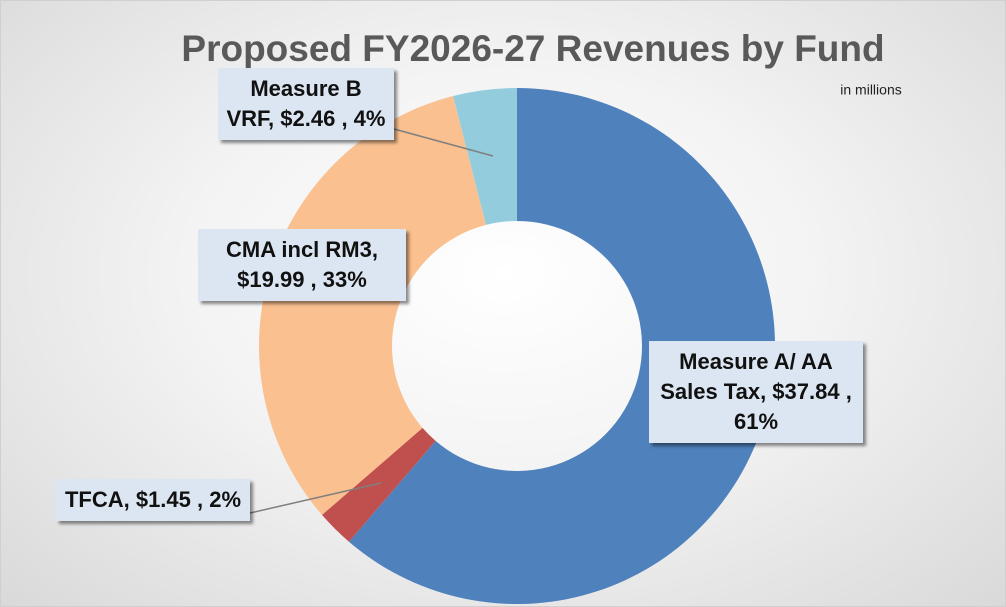 This screenshot has height=607, width=1006. What do you see at coordinates (870, 90) in the screenshot?
I see `chart-subtitle: in millions` at bounding box center [870, 90].